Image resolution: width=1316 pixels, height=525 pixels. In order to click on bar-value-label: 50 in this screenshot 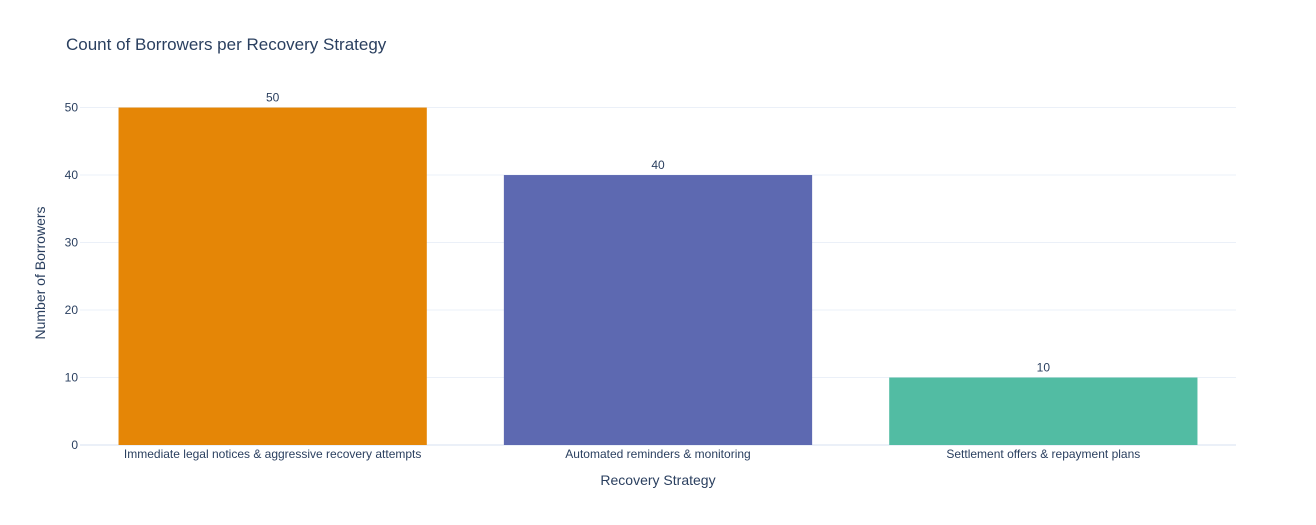, I will do `click(273, 98)`.